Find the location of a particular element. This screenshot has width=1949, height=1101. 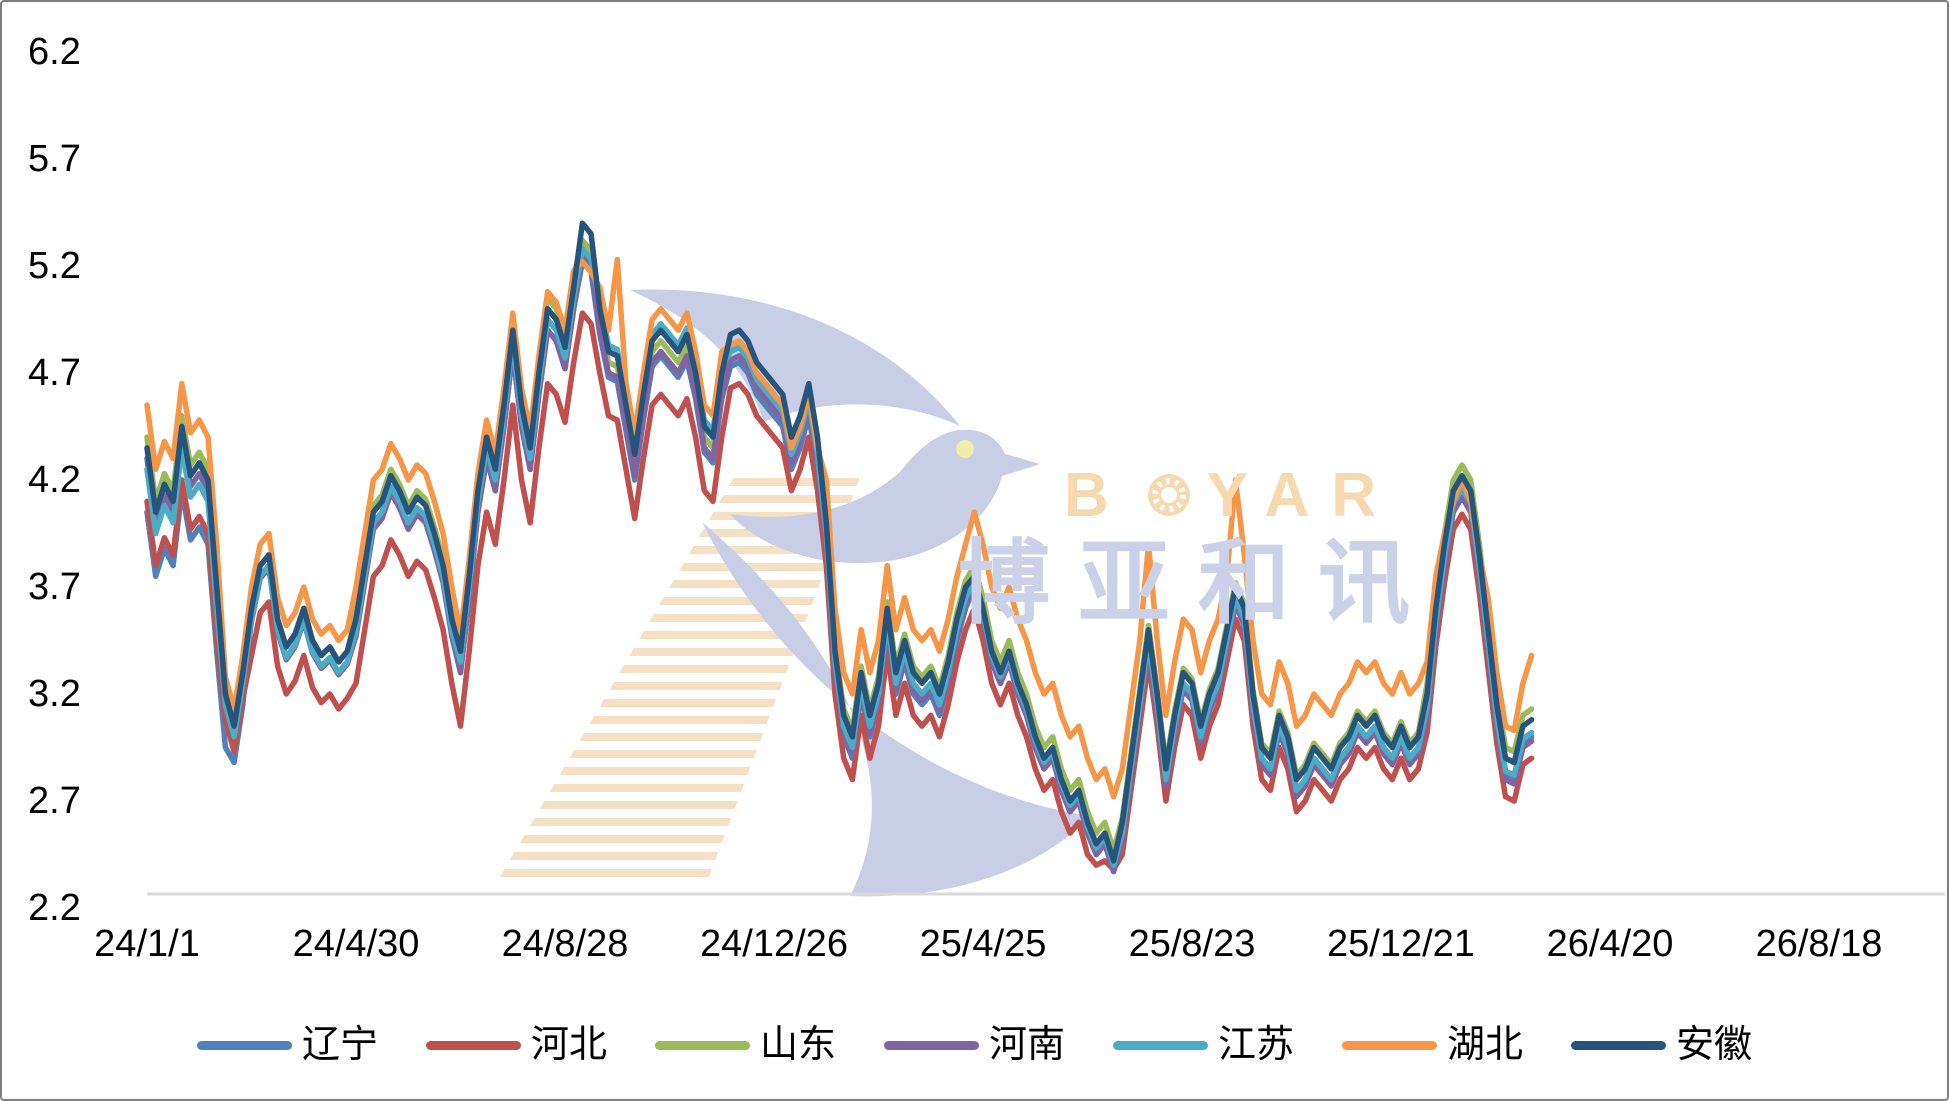

chart-legend: 辽宁 河北 山东 河南 江苏 湖北 安徽 is located at coordinates (974, 1045).